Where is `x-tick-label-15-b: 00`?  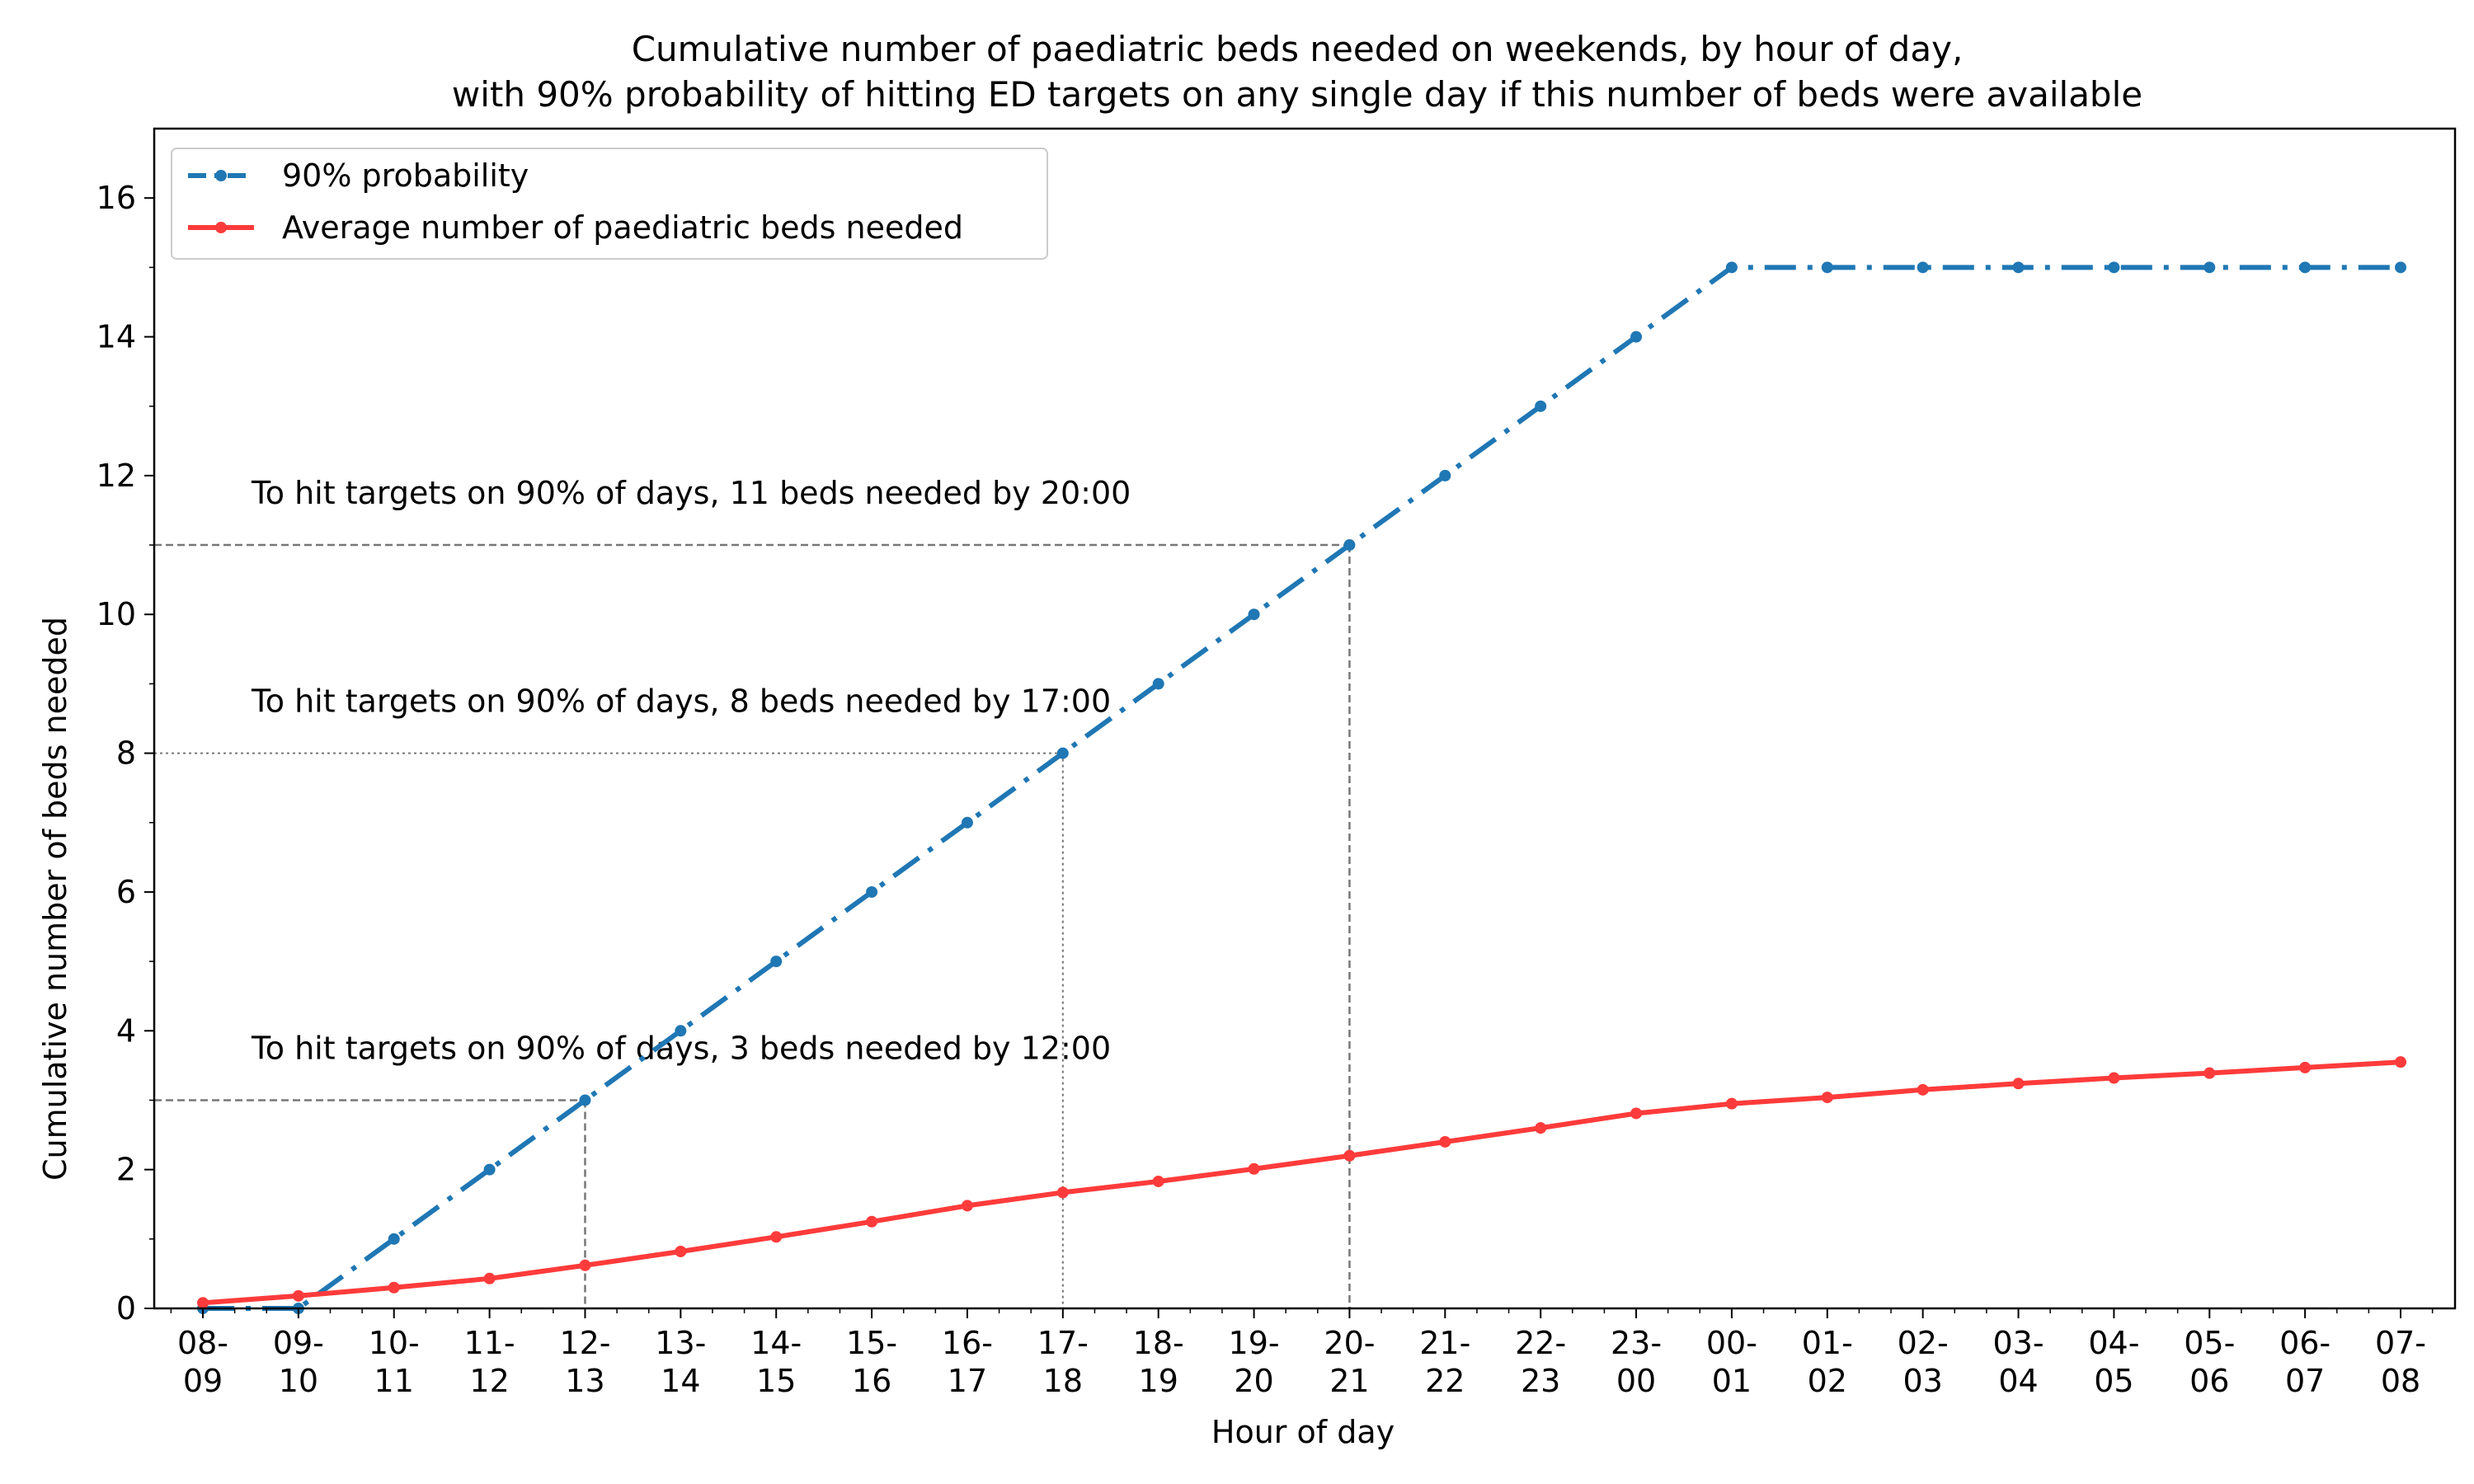
x-tick-label-15-b: 00 is located at coordinates (1636, 1381).